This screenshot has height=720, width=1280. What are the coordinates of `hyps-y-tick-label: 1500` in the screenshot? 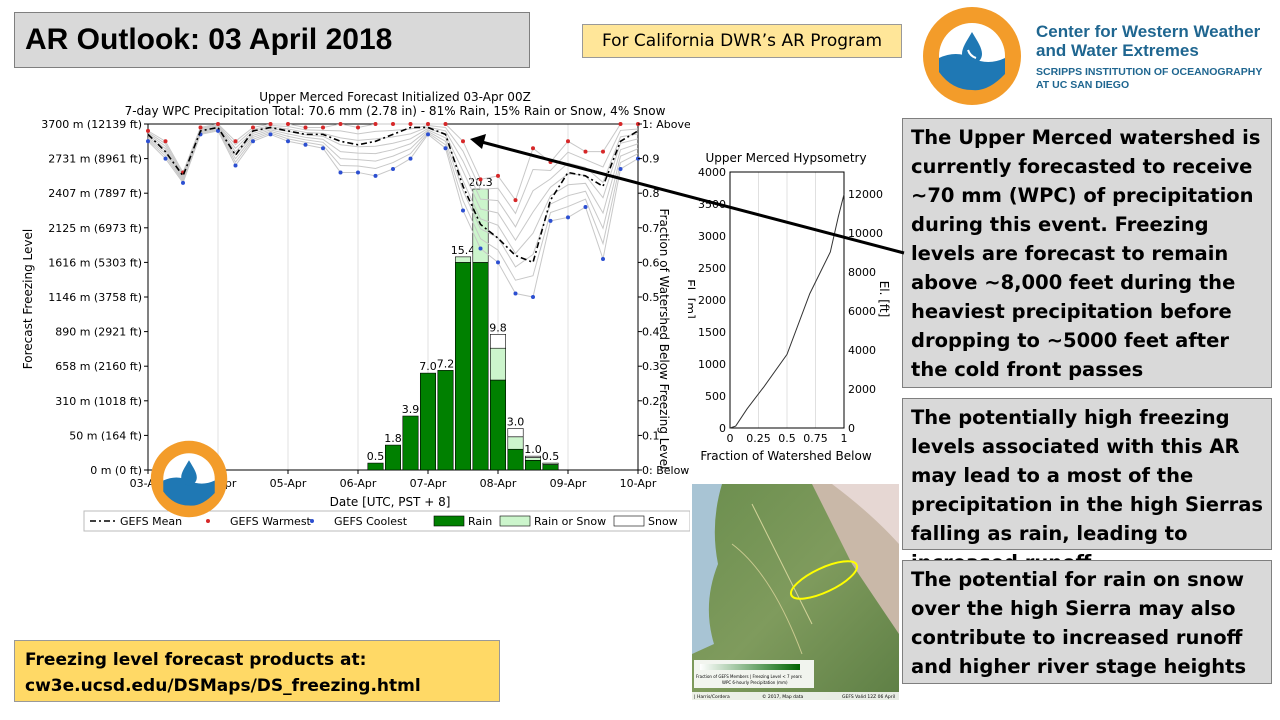 It's located at (712, 332).